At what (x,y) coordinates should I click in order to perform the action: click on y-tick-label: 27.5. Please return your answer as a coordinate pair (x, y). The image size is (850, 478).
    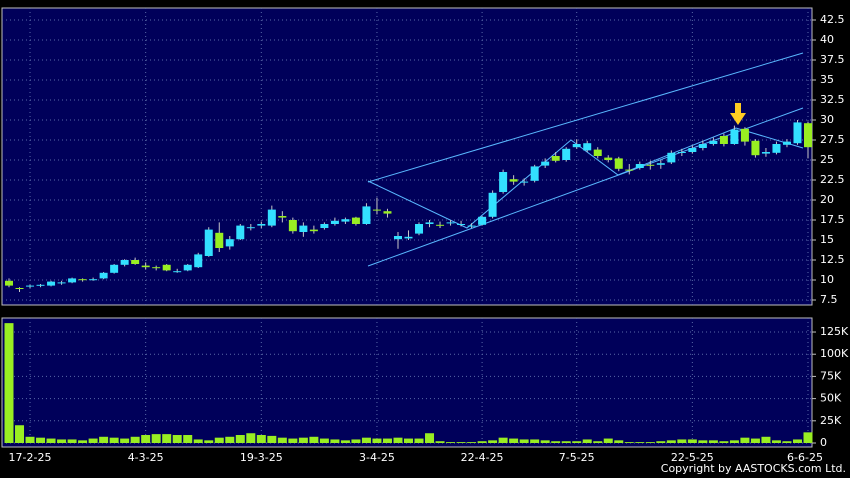
    Looking at the image, I should click on (832, 139).